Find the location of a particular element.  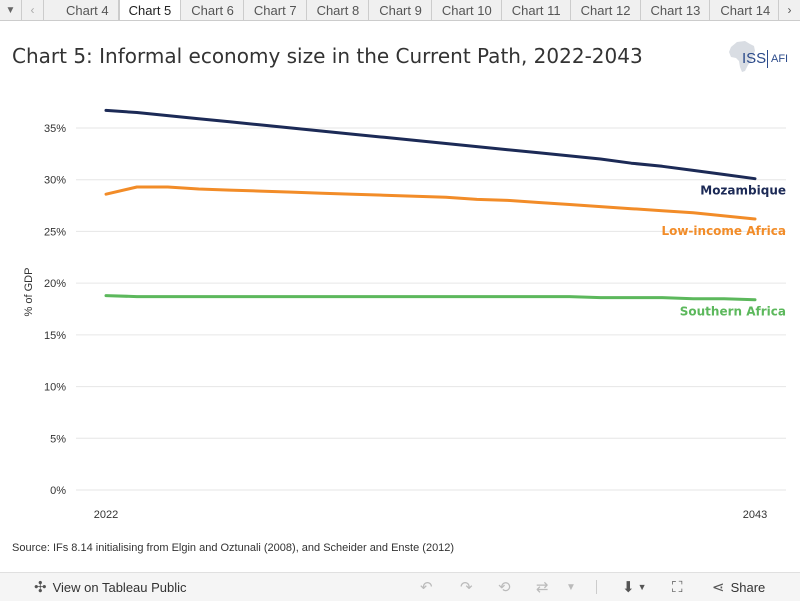

fullscreen-button: ⛶ is located at coordinates (677, 587).